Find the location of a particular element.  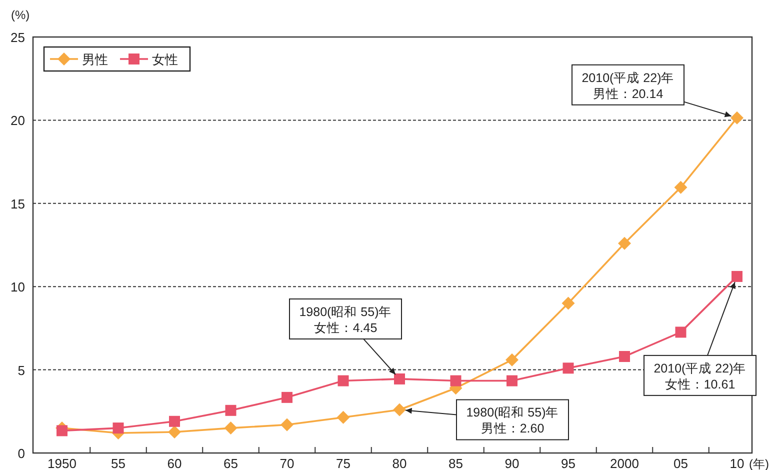

y-tick-label: 15 is located at coordinates (17, 204).